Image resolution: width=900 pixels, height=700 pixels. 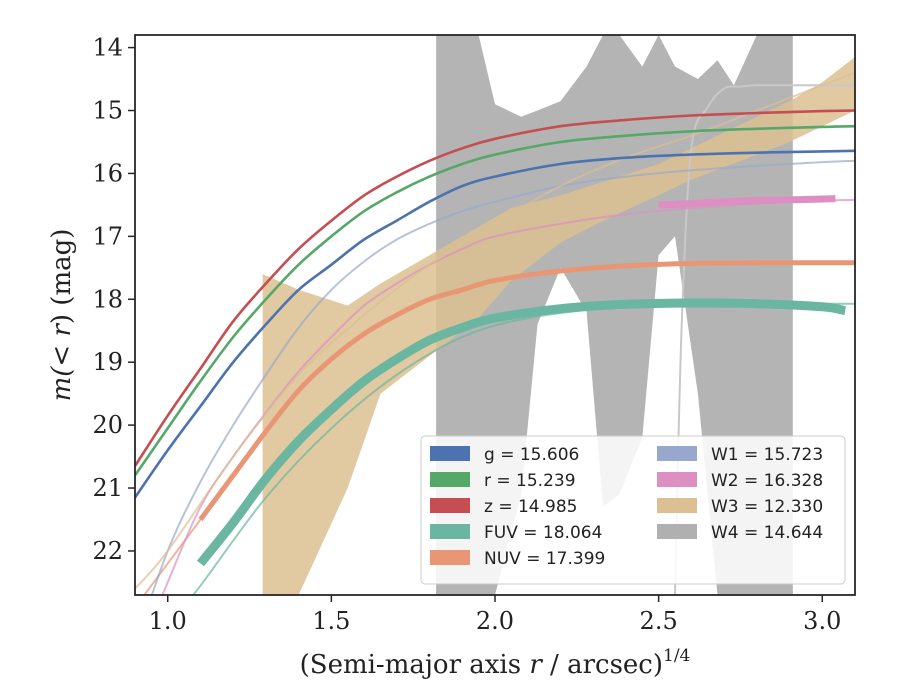 What do you see at coordinates (107, 111) in the screenshot?
I see `y-tick-label: 15` at bounding box center [107, 111].